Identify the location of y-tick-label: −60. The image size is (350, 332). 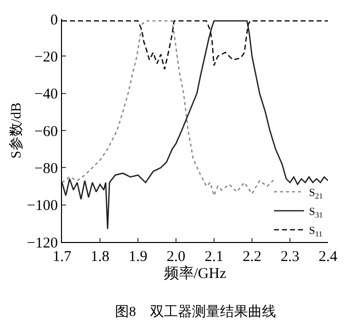
(46, 132).